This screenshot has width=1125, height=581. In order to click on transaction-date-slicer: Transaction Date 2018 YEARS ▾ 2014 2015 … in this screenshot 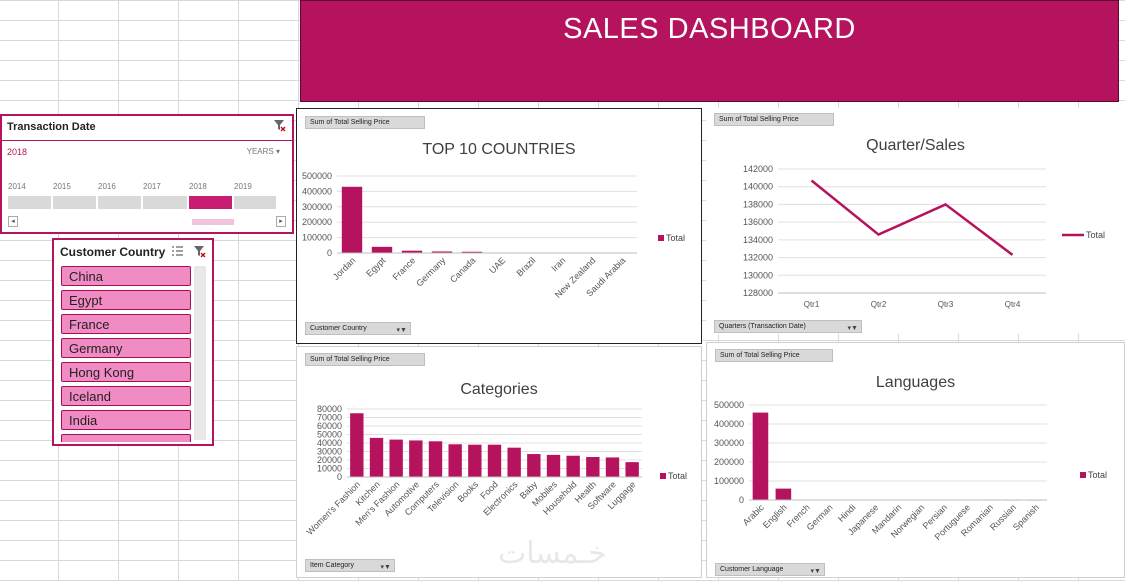, I will do `click(147, 174)`.